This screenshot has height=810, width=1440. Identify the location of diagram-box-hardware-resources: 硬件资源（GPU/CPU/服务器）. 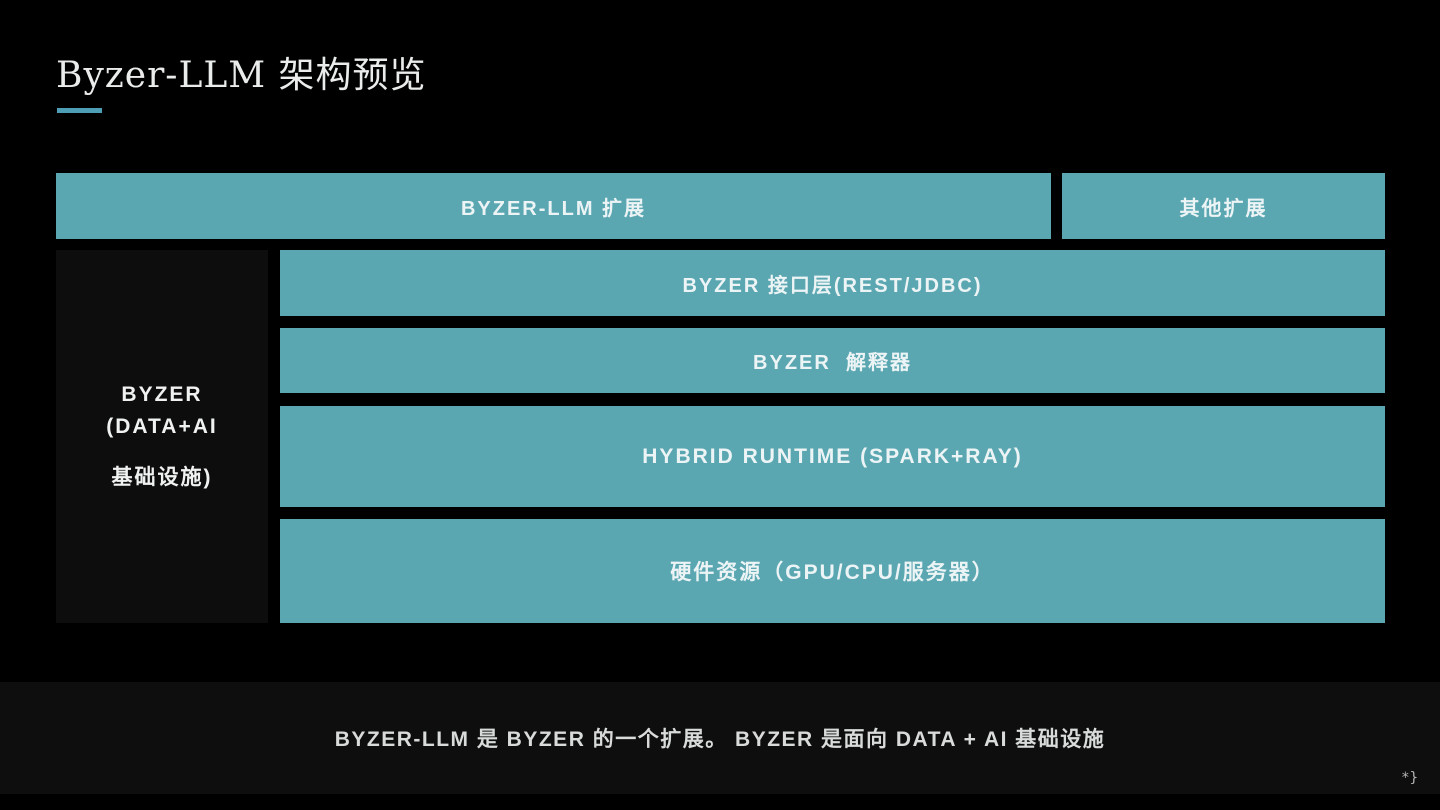
(832, 571).